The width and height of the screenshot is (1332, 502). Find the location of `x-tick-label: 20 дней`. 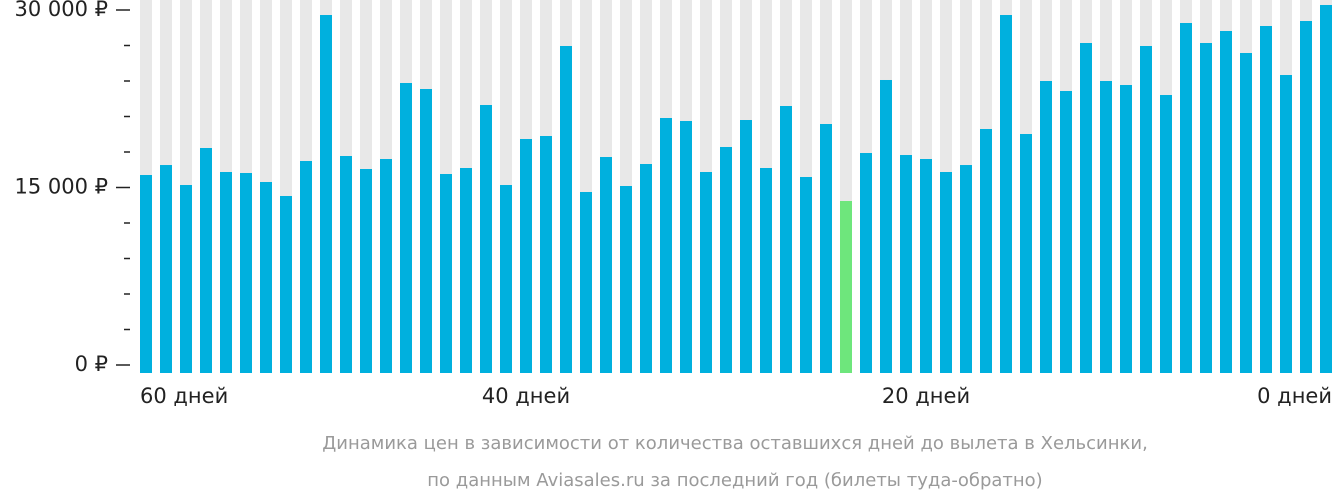

x-tick-label: 20 дней is located at coordinates (926, 396).